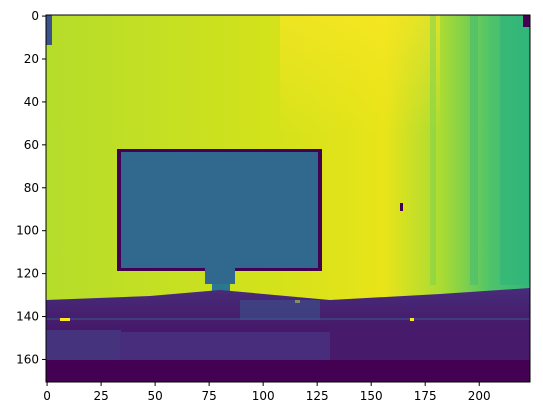 The height and width of the screenshot is (417, 543). Describe the element at coordinates (35, 16) in the screenshot. I see `y-tick-label: 0` at that location.